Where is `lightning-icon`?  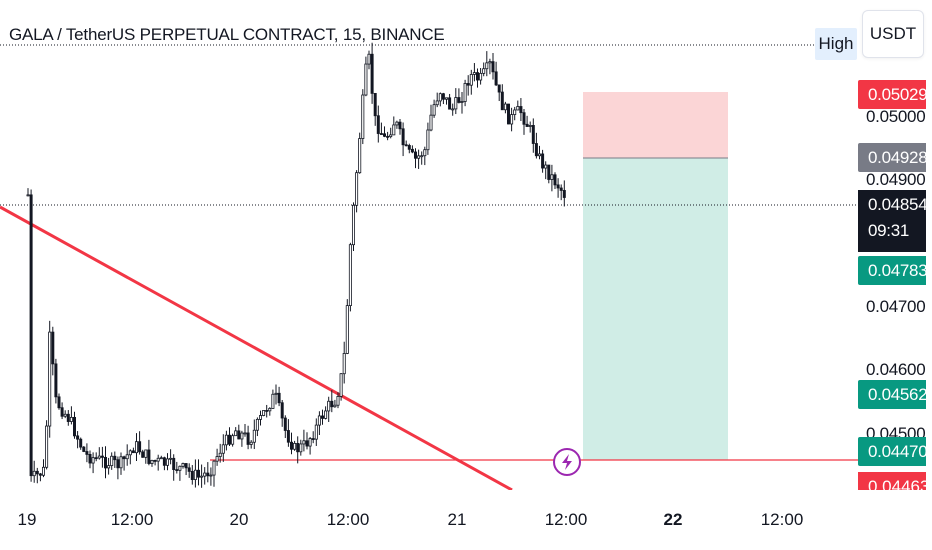
lightning-icon is located at coordinates (567, 462).